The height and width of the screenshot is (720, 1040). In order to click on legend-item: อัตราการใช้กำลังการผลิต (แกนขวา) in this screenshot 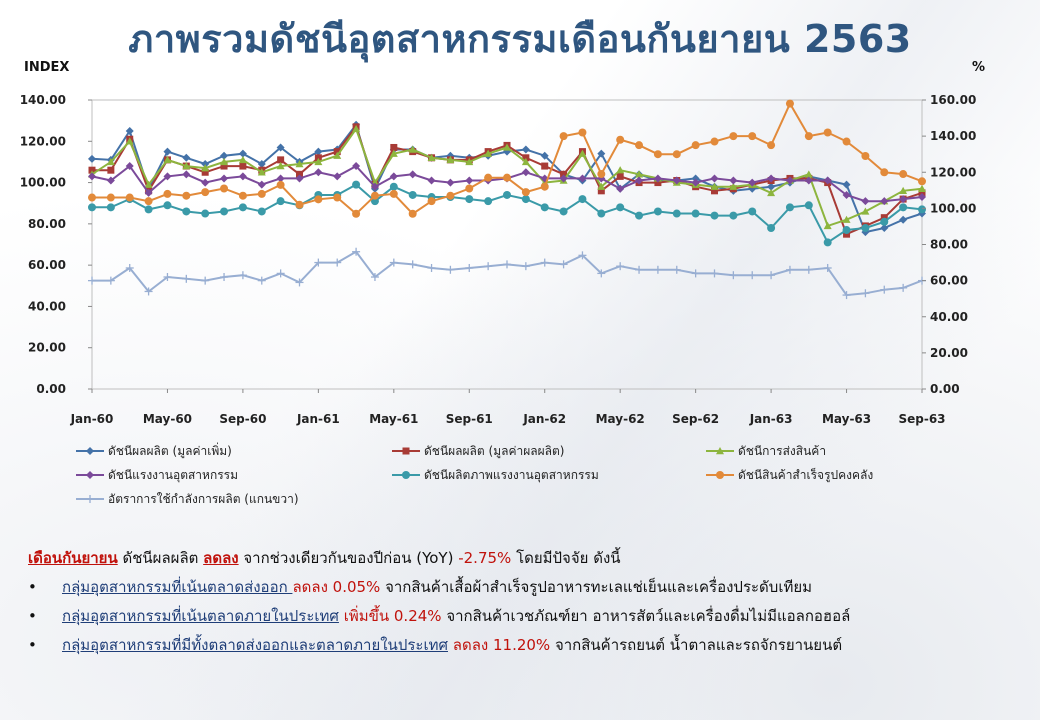, I will do `click(187, 499)`.